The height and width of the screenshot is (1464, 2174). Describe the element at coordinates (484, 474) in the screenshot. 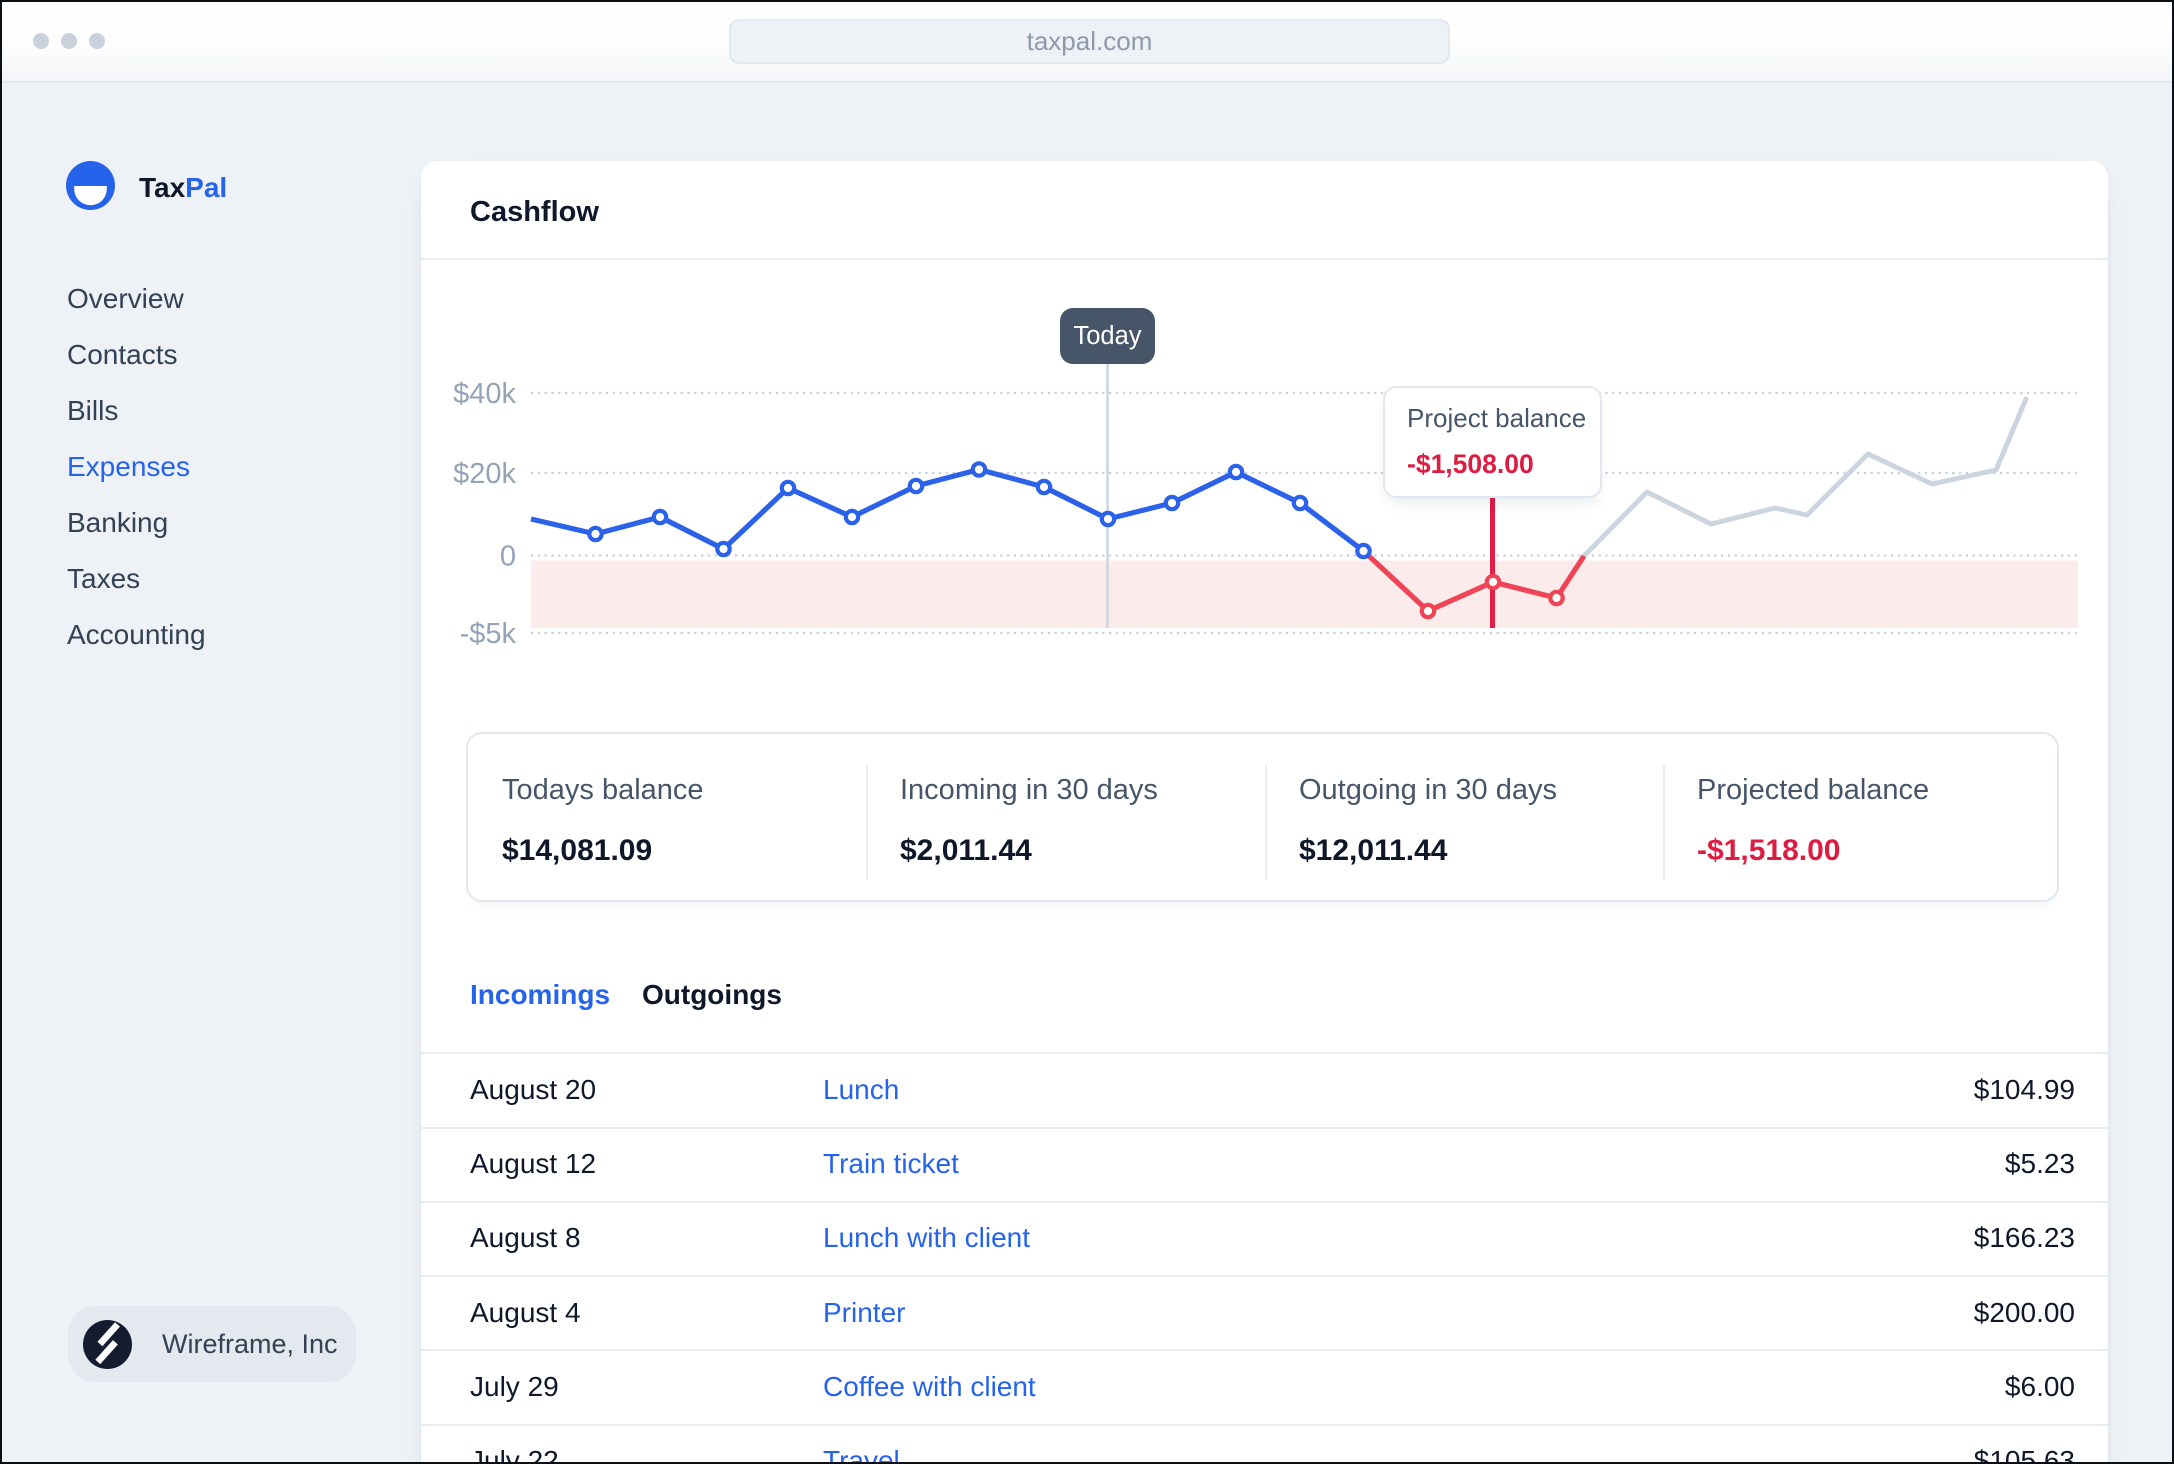

I see `svg-text: $20k` at that location.